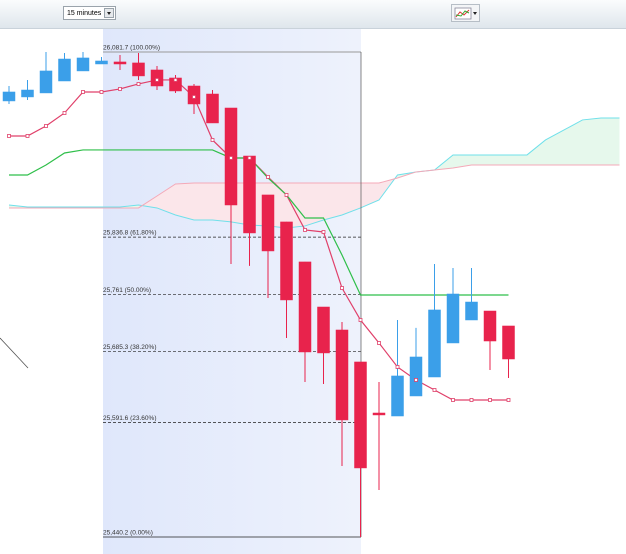 Image resolution: width=626 pixels, height=554 pixels. I want to click on fib-label: 25,440.2 (0.00%), so click(128, 532).